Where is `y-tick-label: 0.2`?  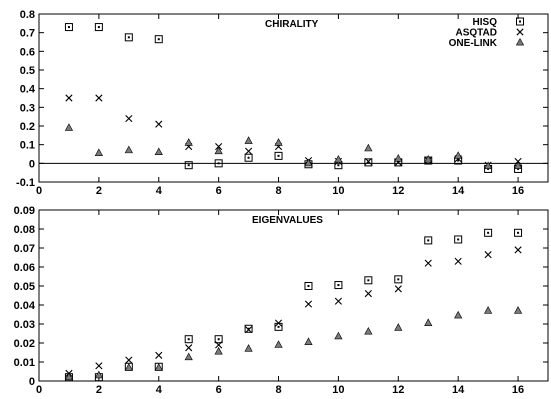
y-tick-label: 0.2 is located at coordinates (27, 127).